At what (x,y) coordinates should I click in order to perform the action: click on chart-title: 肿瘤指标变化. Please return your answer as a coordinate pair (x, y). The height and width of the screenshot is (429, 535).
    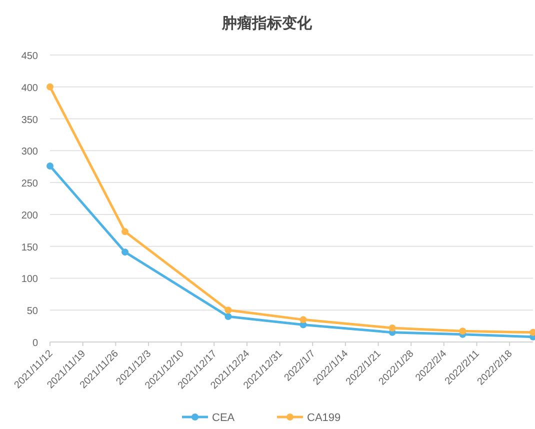
    Looking at the image, I should click on (267, 23).